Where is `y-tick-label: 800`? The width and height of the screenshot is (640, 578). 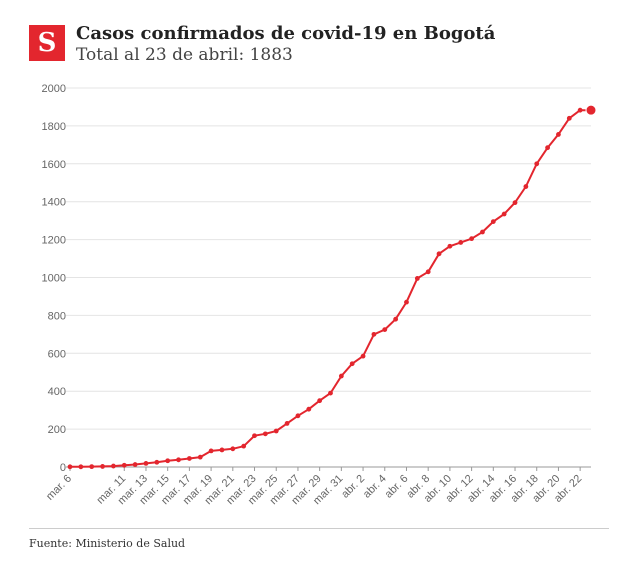
y-tick-label: 800 is located at coordinates (57, 316).